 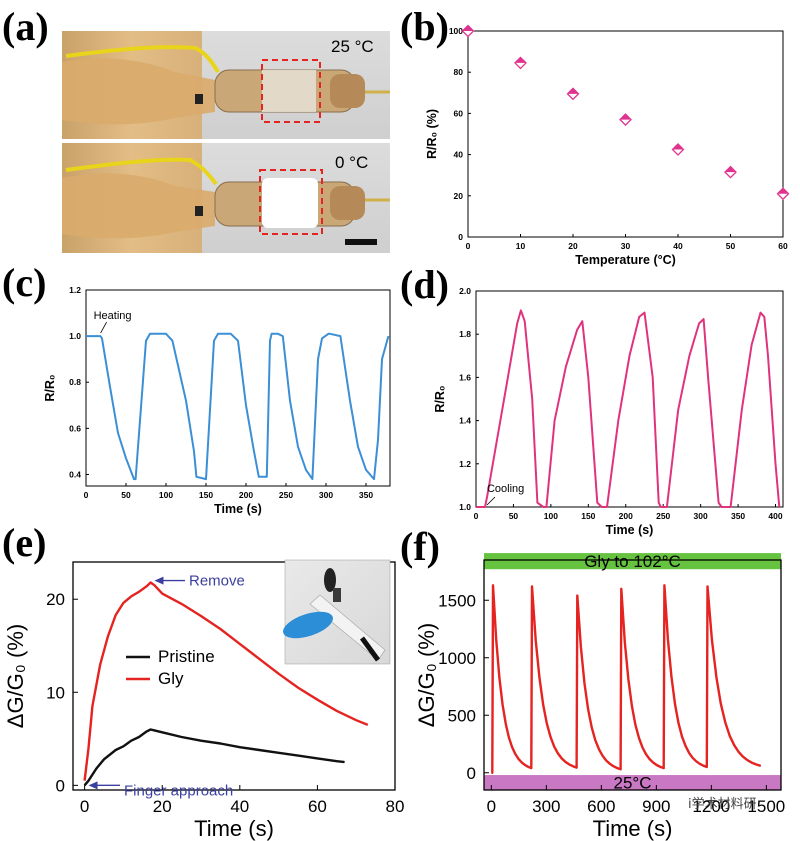 What do you see at coordinates (75, 382) in the screenshot?
I see `y-tick-label: 0.8` at bounding box center [75, 382].